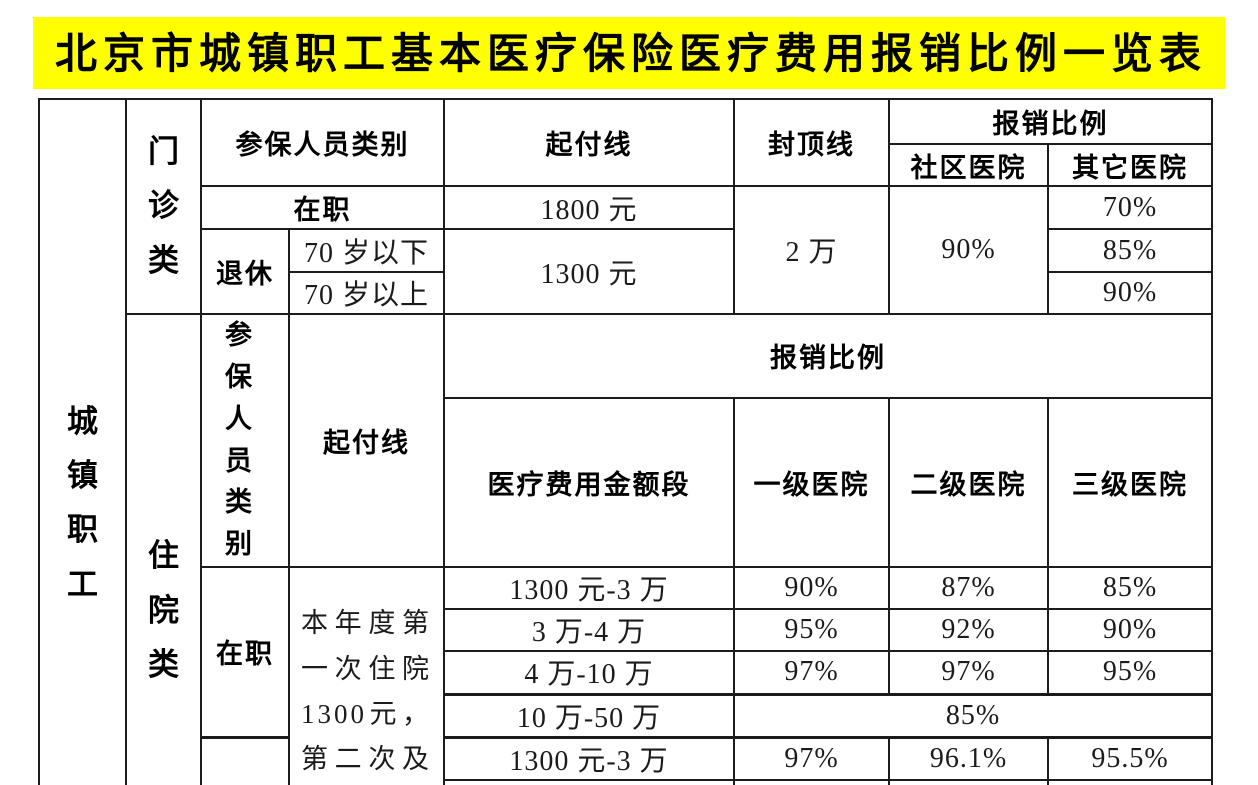  What do you see at coordinates (366, 691) in the screenshot?
I see `inpatient-deductible-note: 本年度第一次住院1300元，第二次及以后每次650元` at bounding box center [366, 691].